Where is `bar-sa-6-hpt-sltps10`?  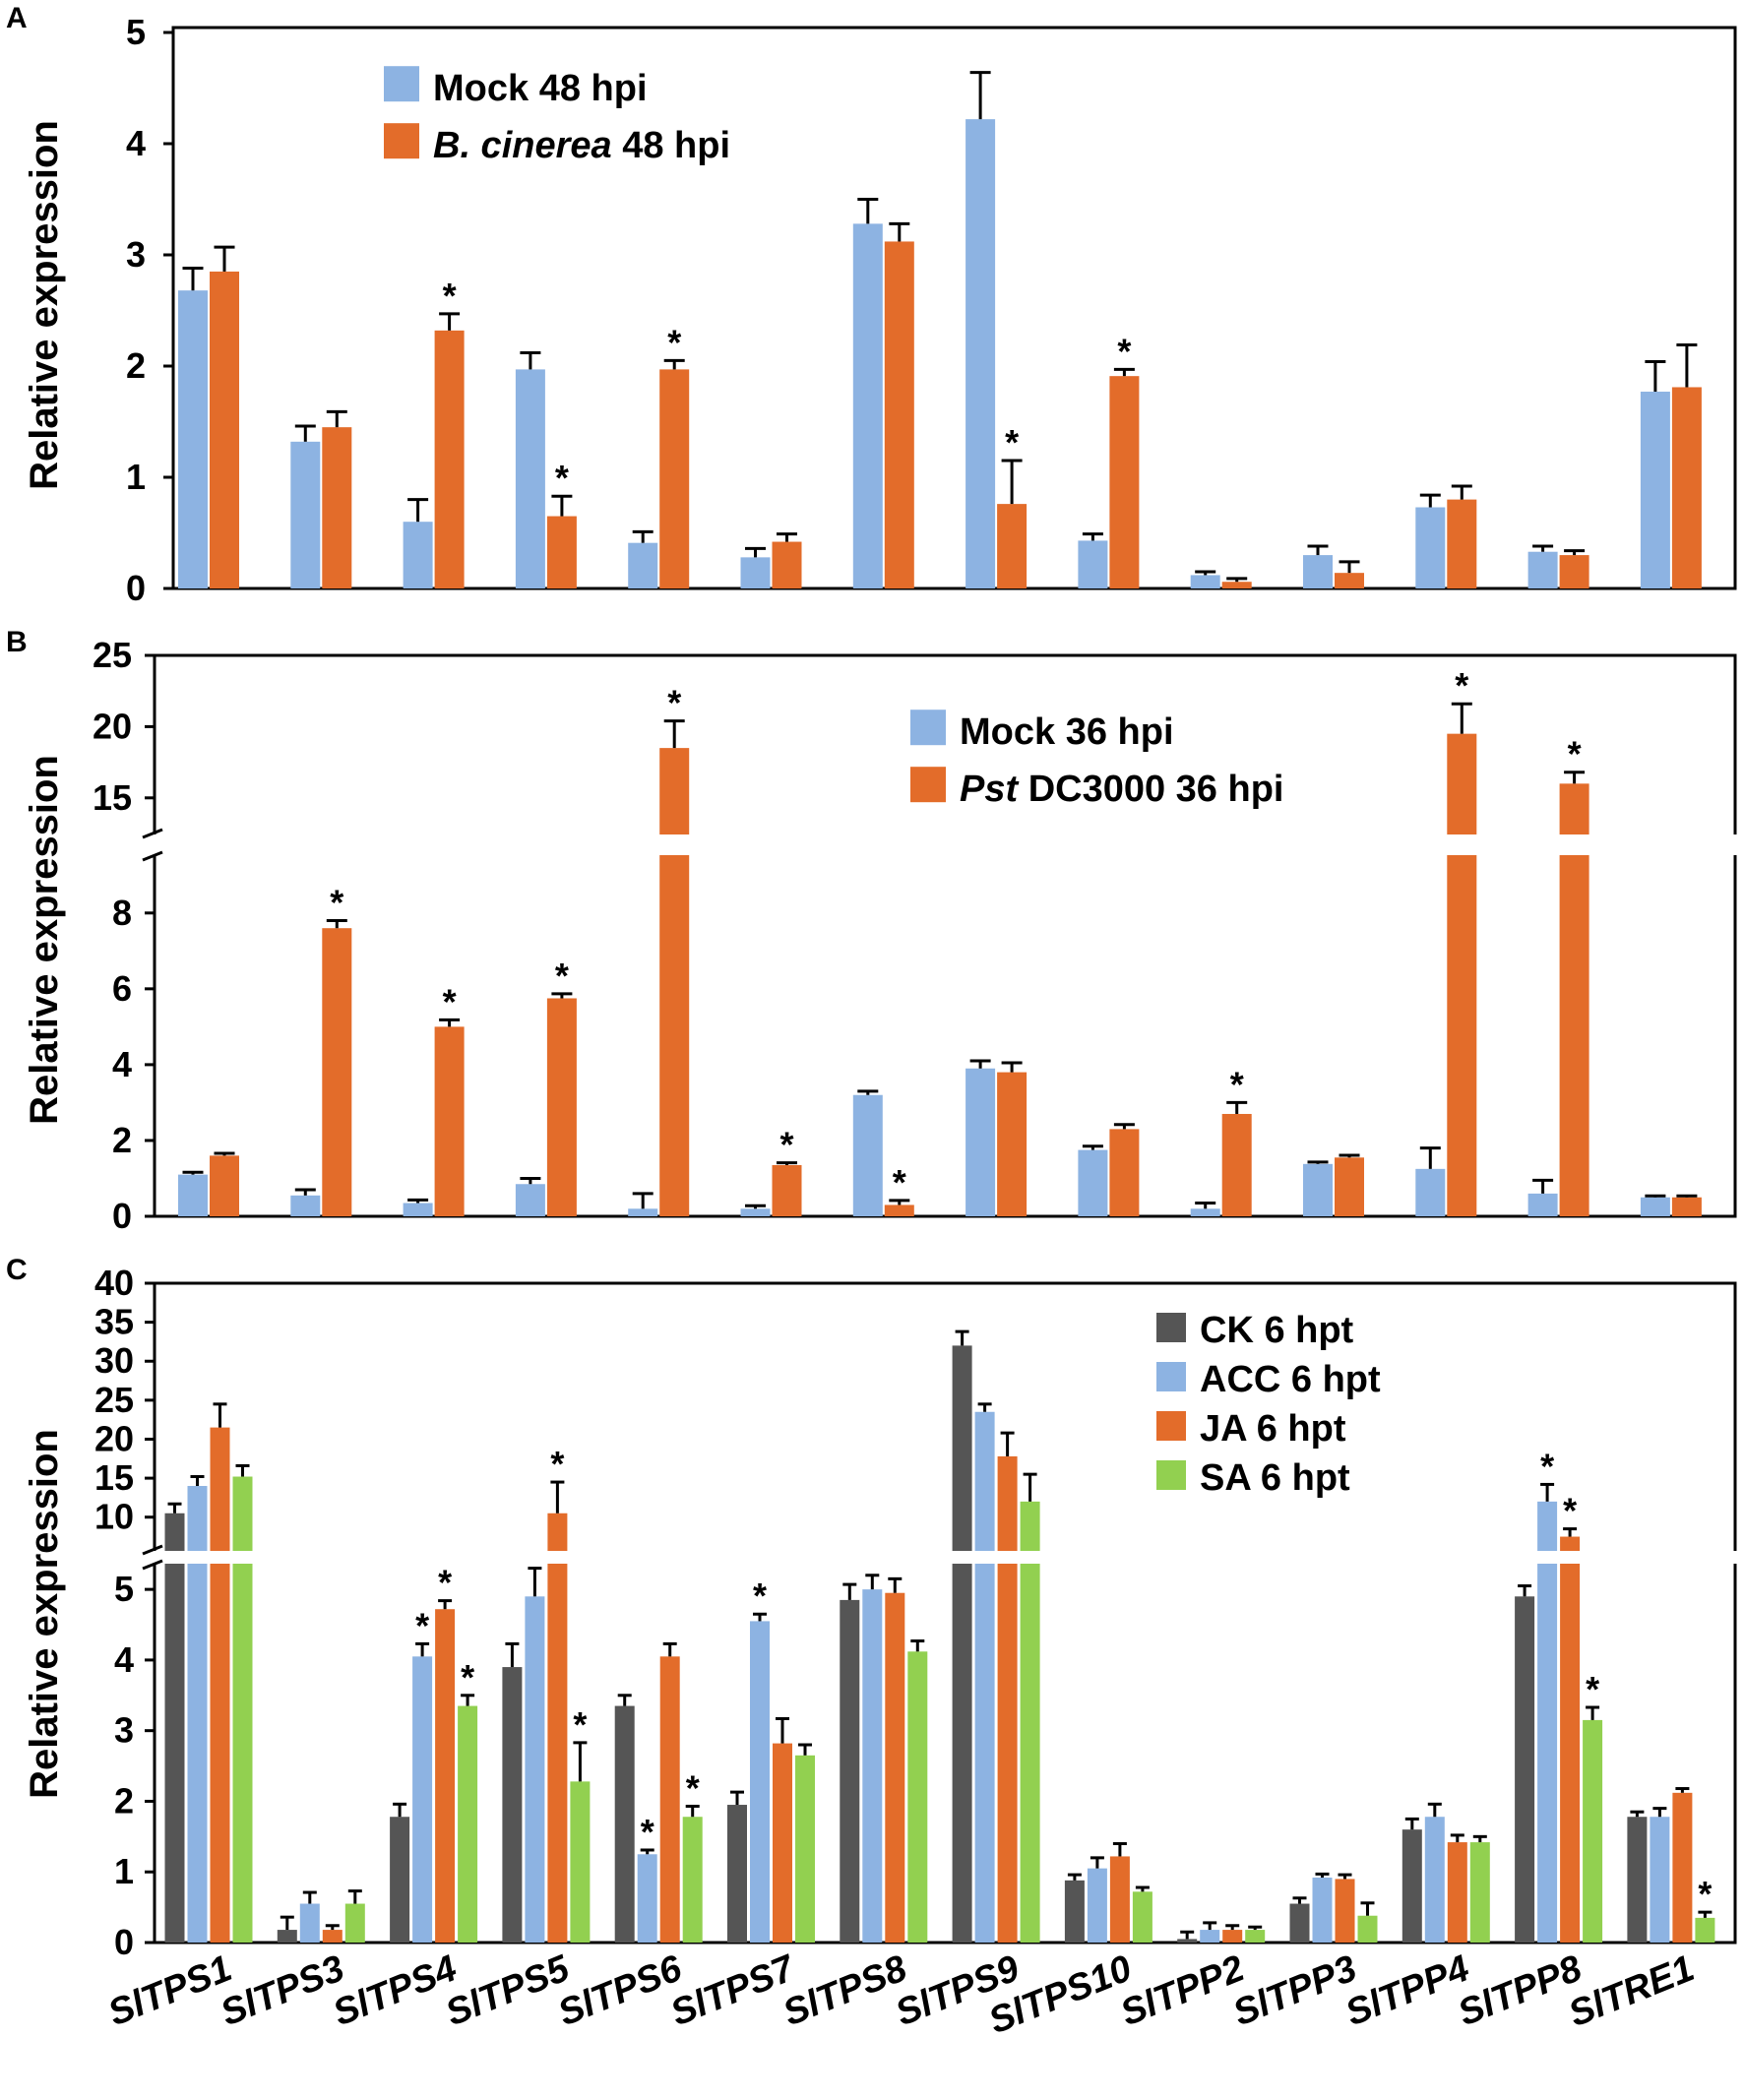 bar-sa-6-hpt-sltps10 is located at coordinates (1142, 1917).